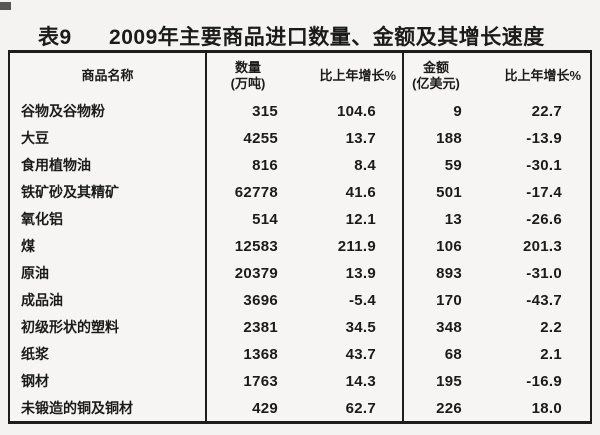  I want to click on table-title: 表9 2009年主要商品进口数量、金额及其增长速度, so click(291, 36).